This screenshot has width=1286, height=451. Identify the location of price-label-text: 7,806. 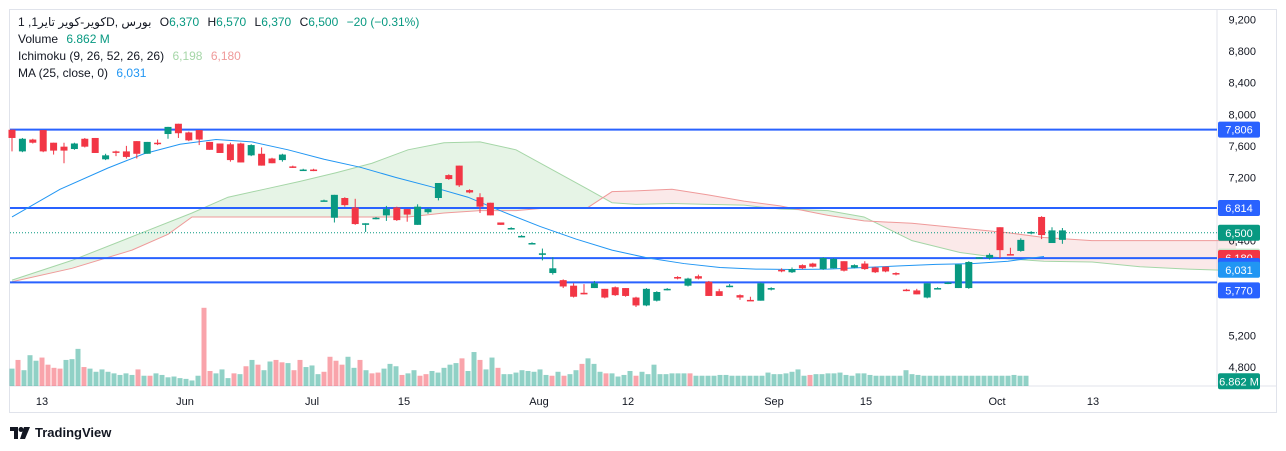
(1239, 131).